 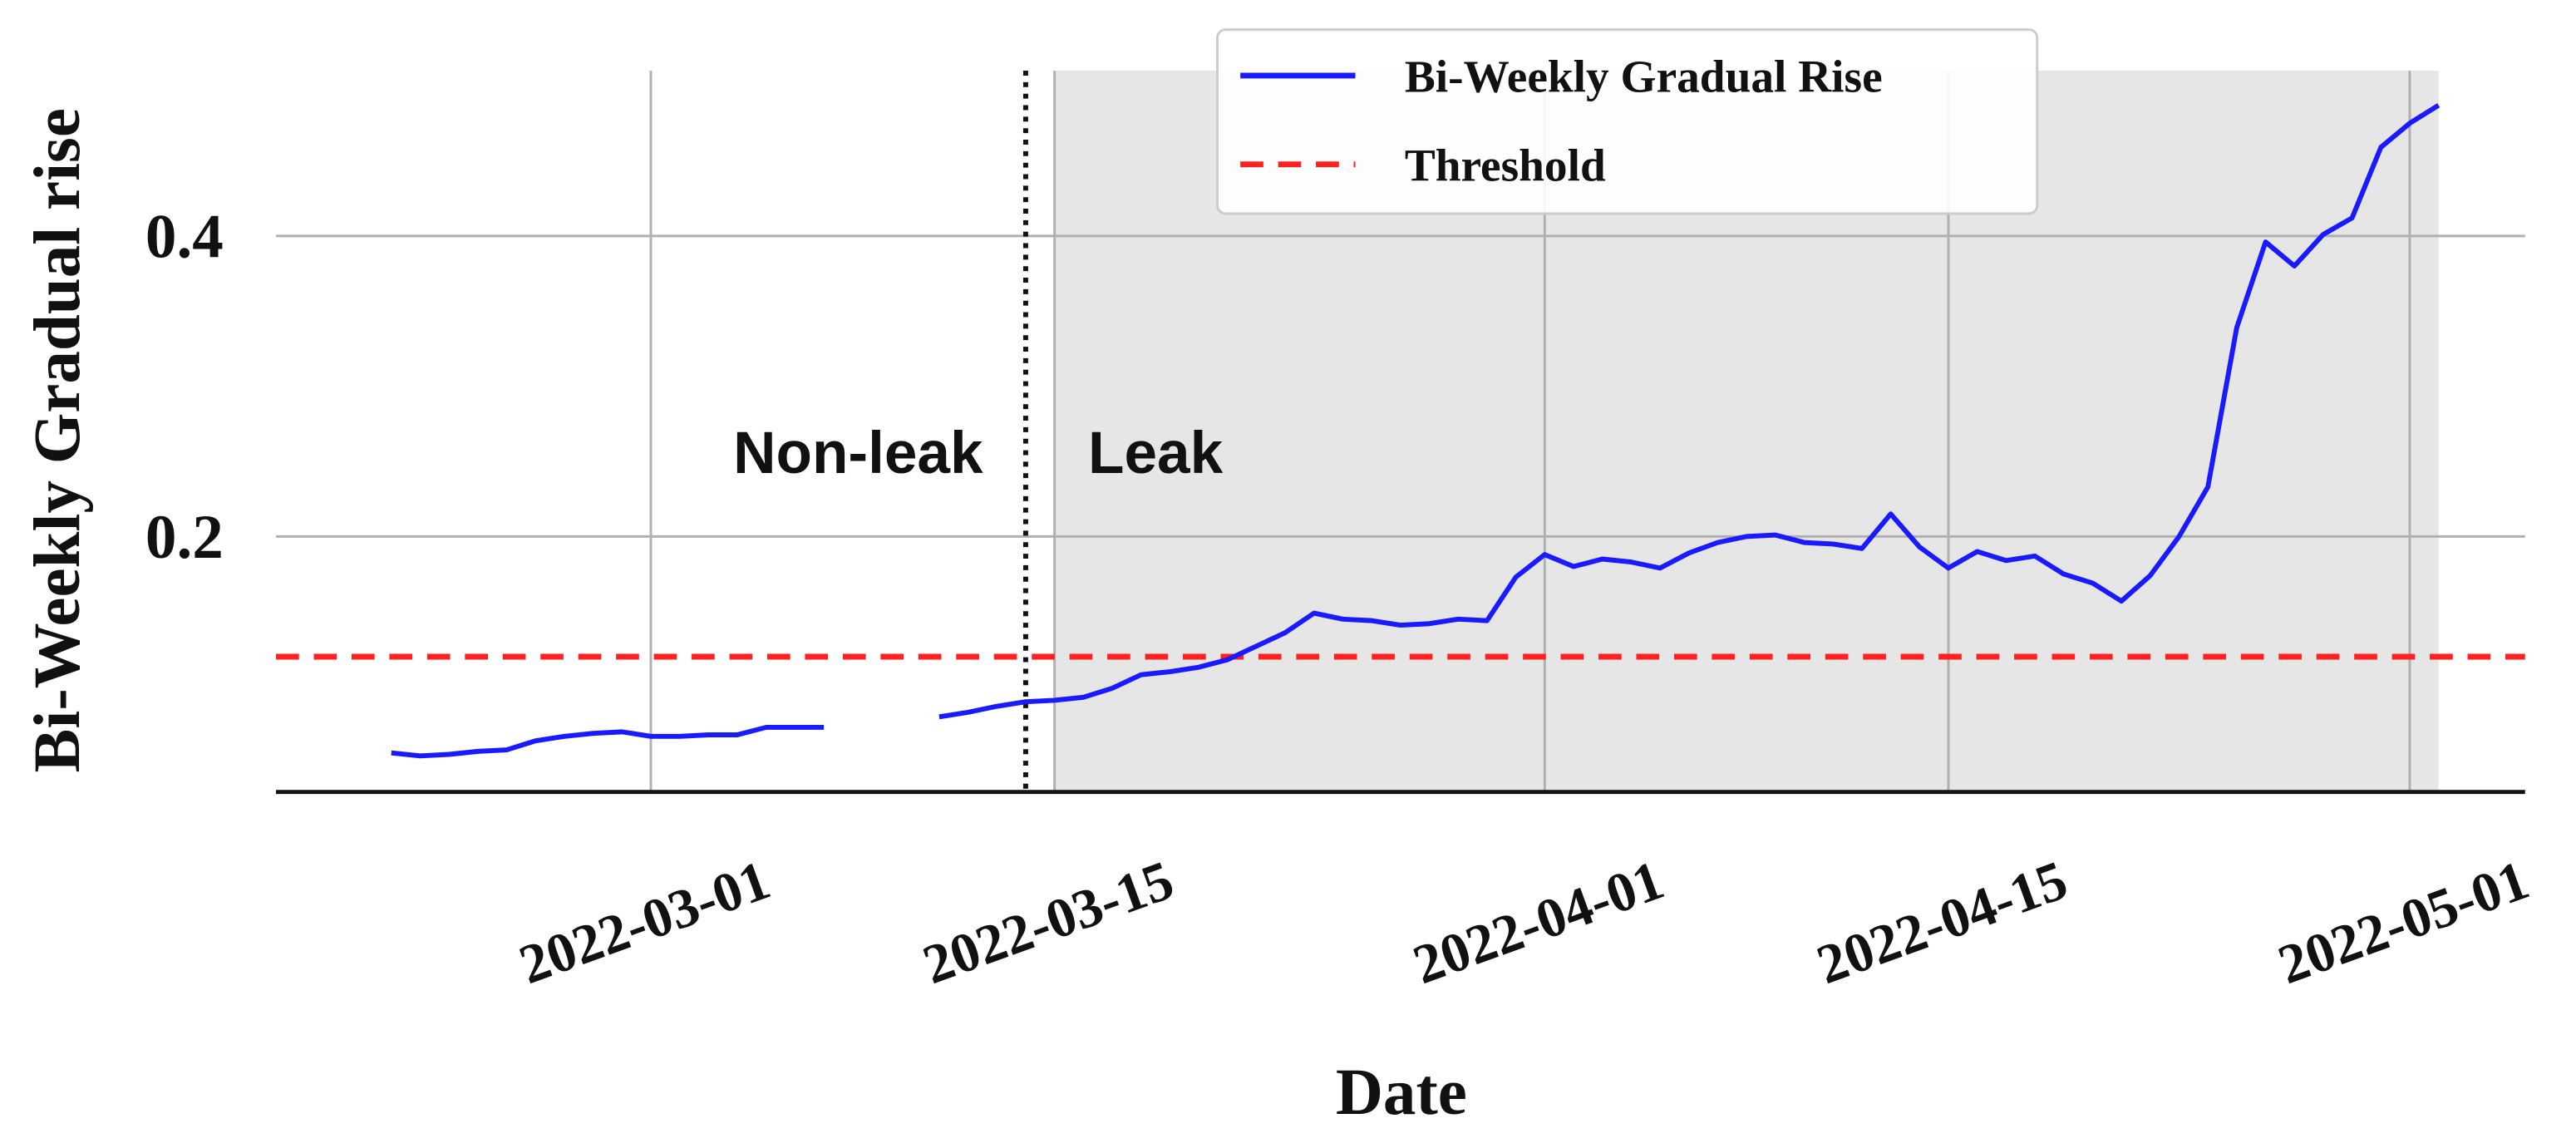 What do you see at coordinates (184, 237) in the screenshot?
I see `y-tick-label: 0.4` at bounding box center [184, 237].